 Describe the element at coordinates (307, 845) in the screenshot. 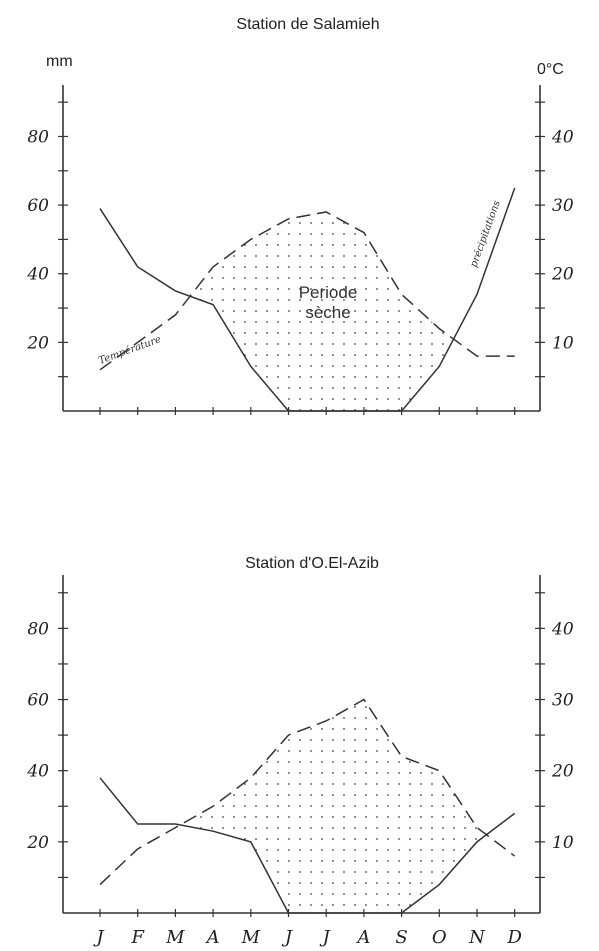

I see `precipitation-line` at that location.